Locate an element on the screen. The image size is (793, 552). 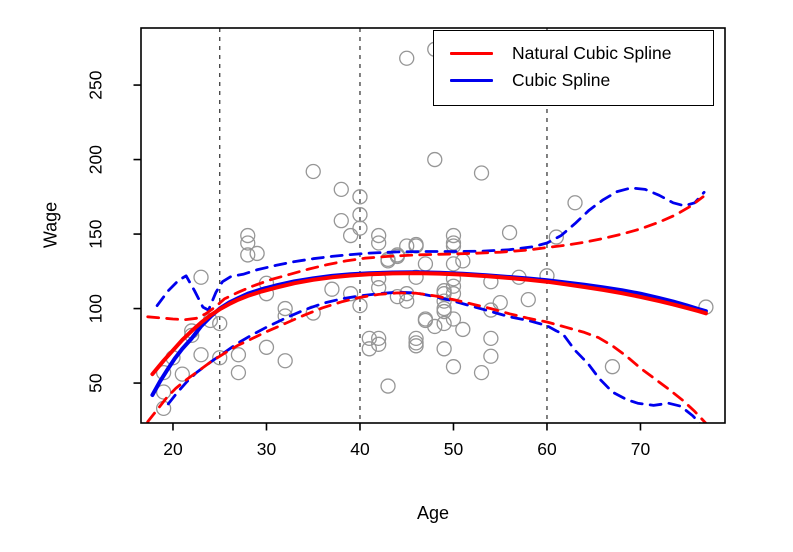
y-tick-label: 50 is located at coordinates (96, 383).